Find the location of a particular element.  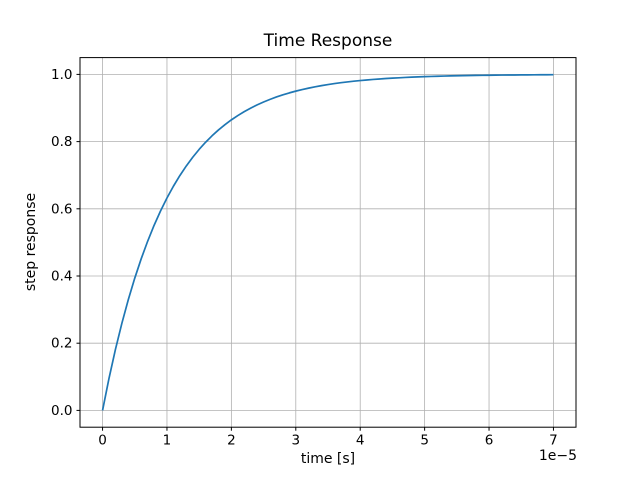

x-tick-label: 4 is located at coordinates (360, 441).